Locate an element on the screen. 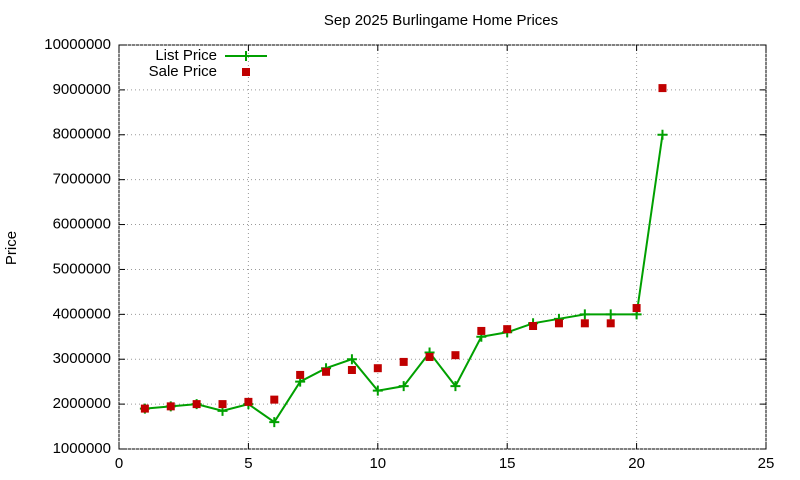  y-tick-label: 8000000 is located at coordinates (82, 134).